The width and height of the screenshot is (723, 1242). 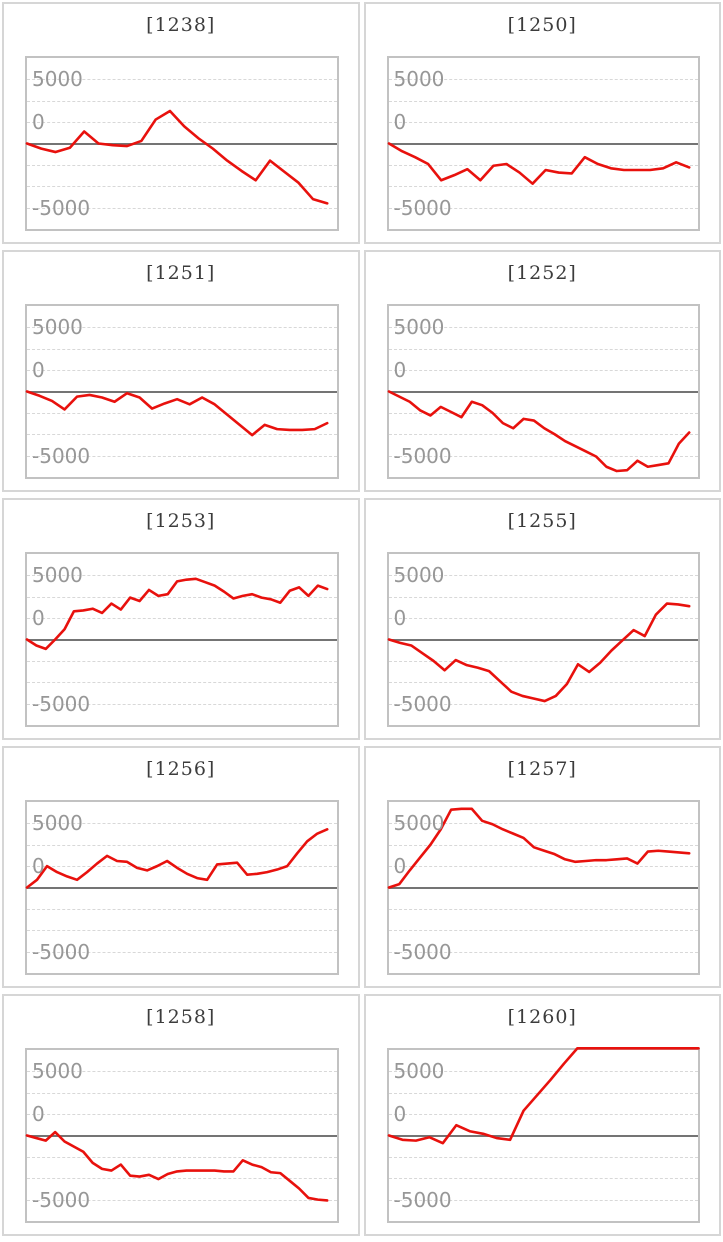 What do you see at coordinates (181, 521) in the screenshot?
I see `chart-title: [1253]` at bounding box center [181, 521].